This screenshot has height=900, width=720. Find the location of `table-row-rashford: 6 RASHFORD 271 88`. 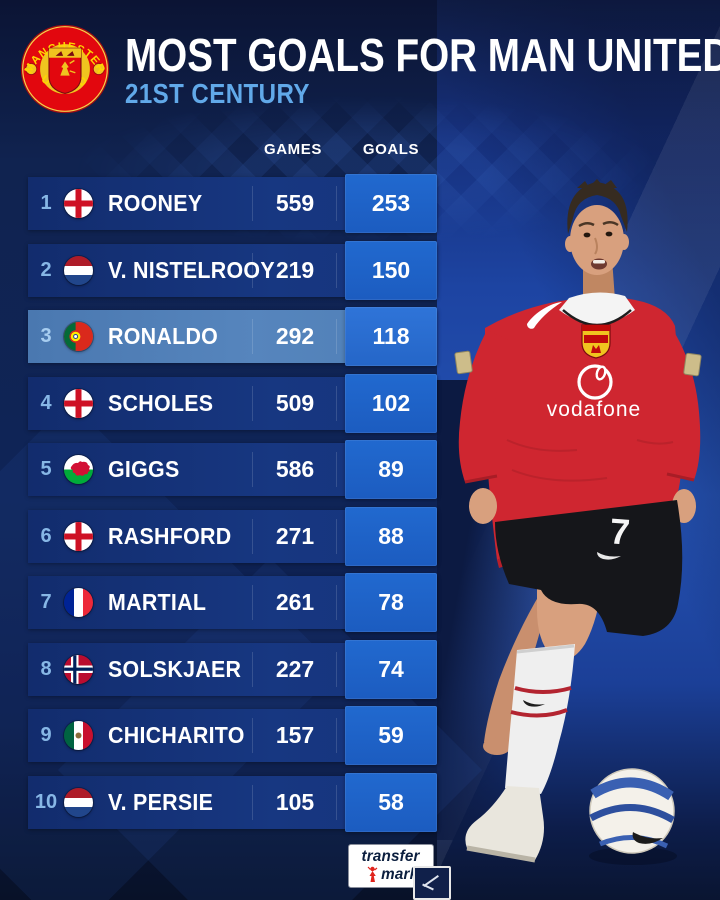

table-row-rashford: 6 RASHFORD 271 88 is located at coordinates (232, 536).